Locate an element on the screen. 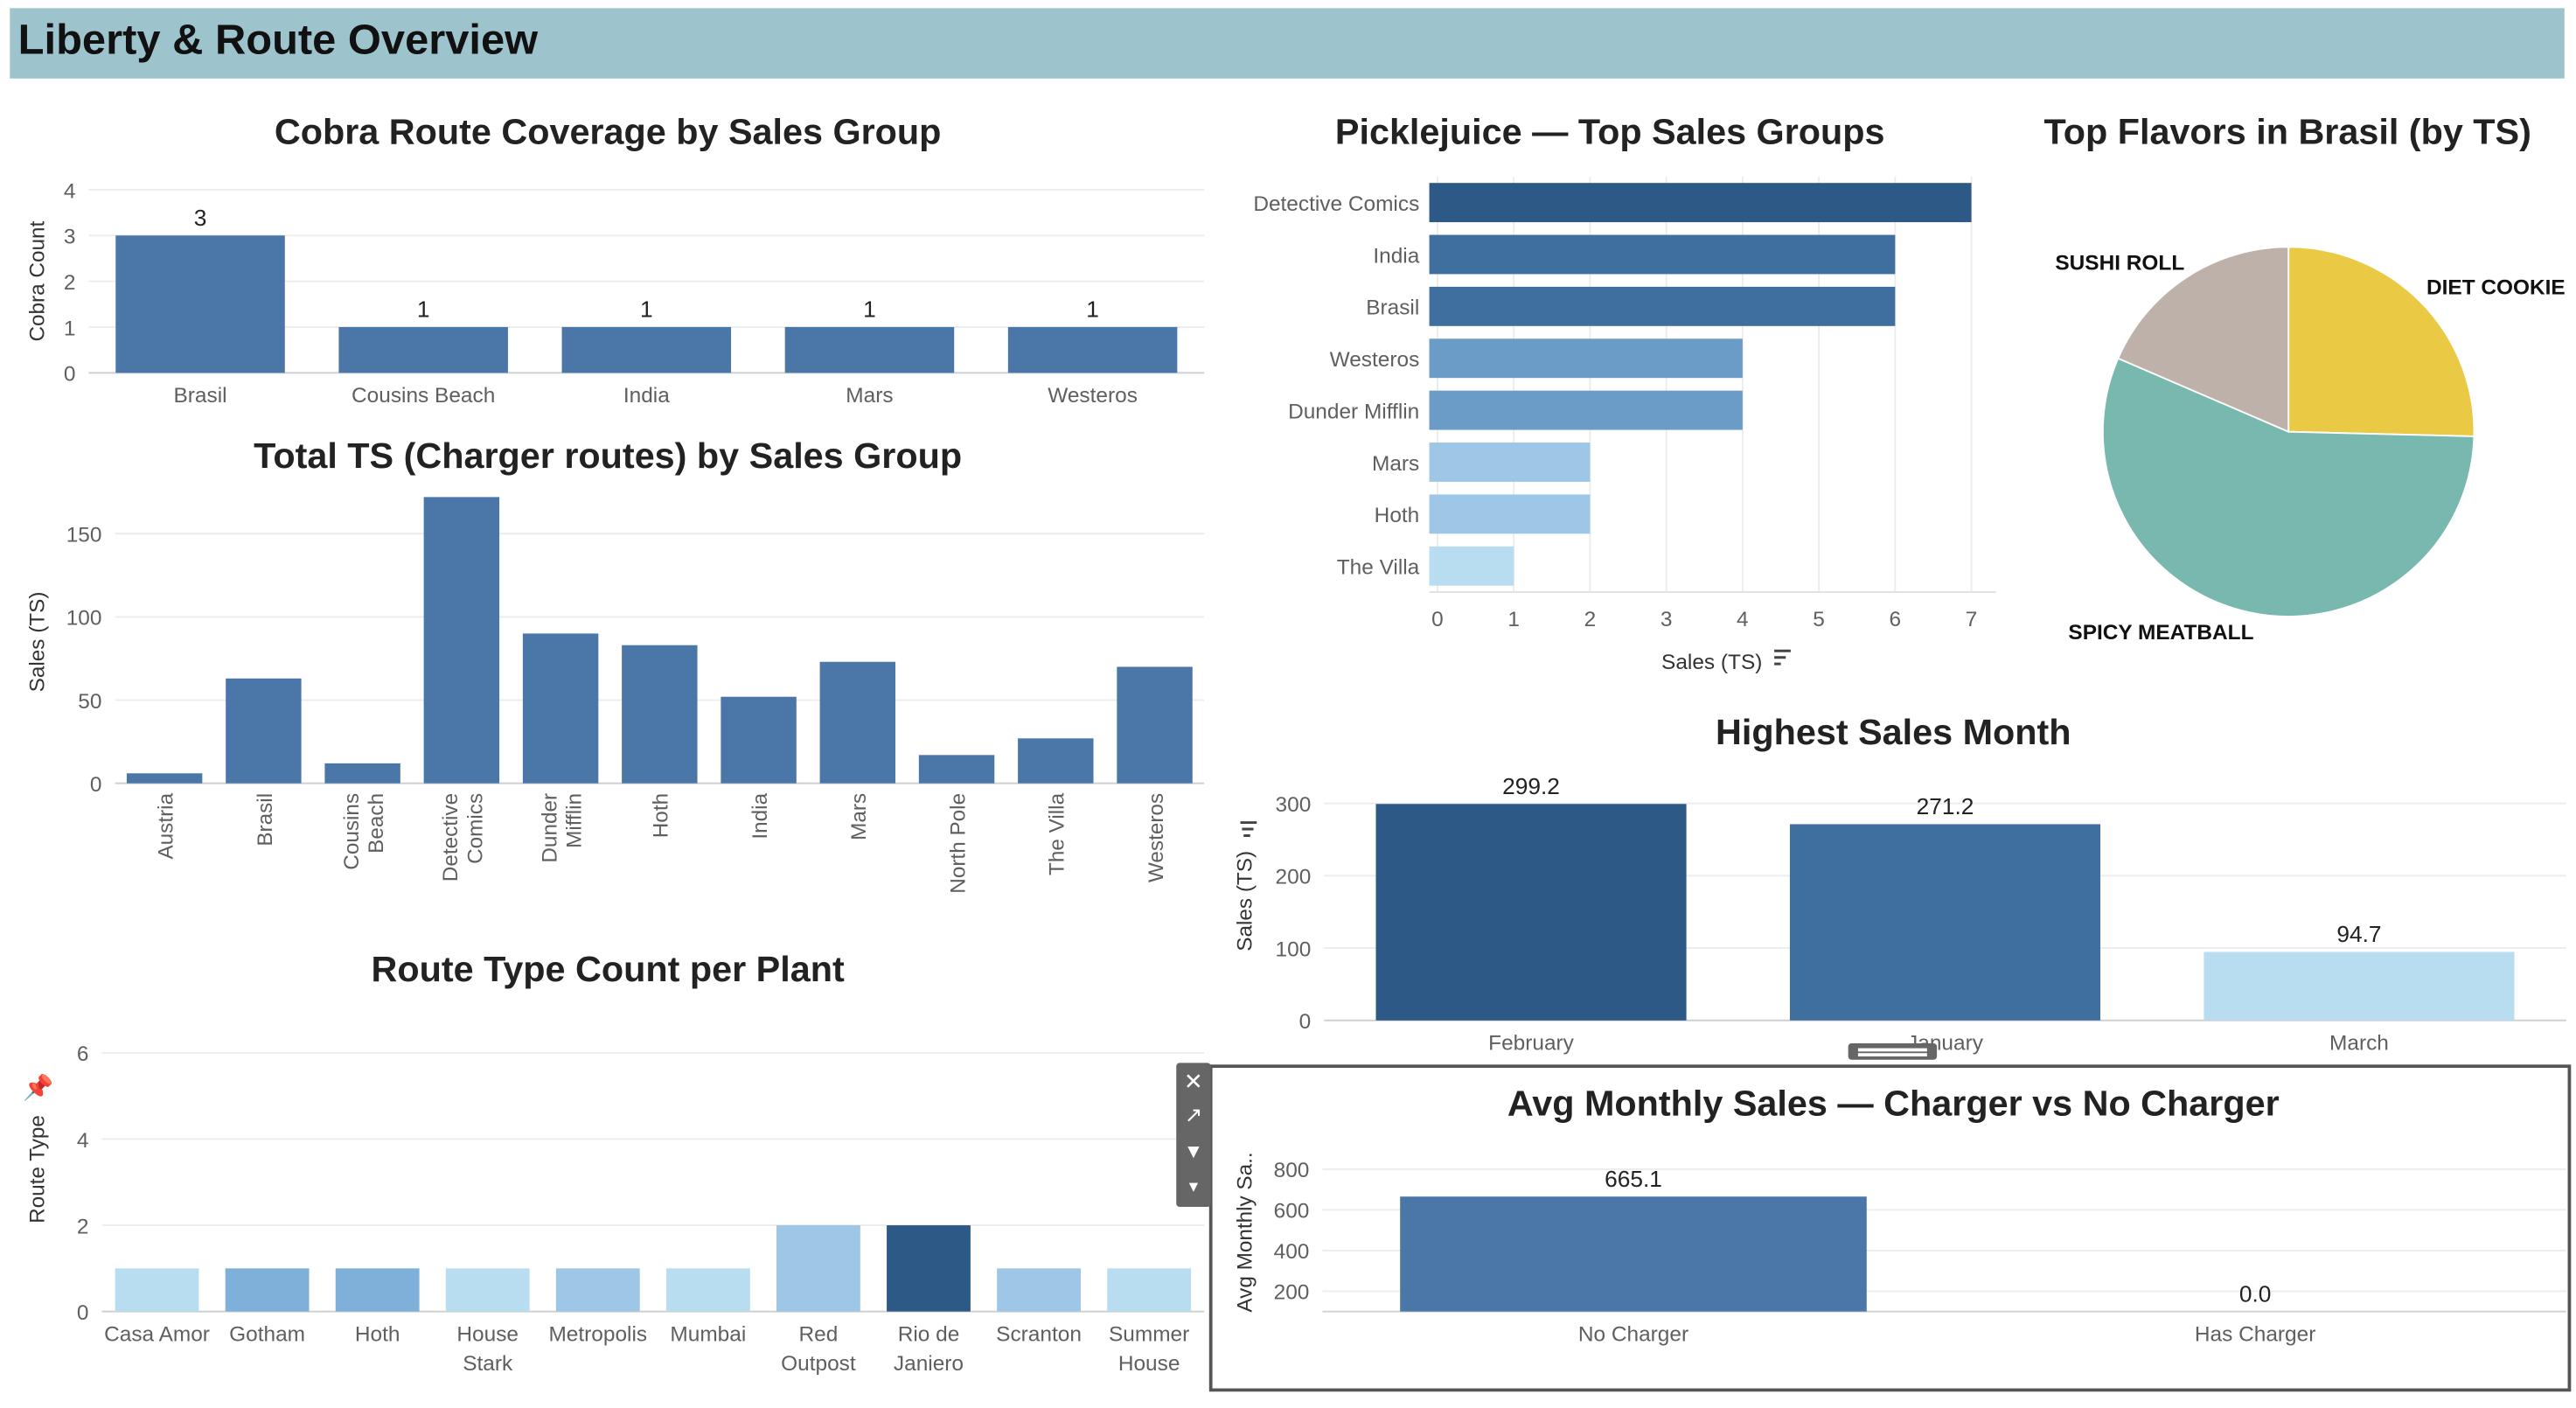 The width and height of the screenshot is (2576, 1408). x-tick-label: Mars is located at coordinates (869, 396).